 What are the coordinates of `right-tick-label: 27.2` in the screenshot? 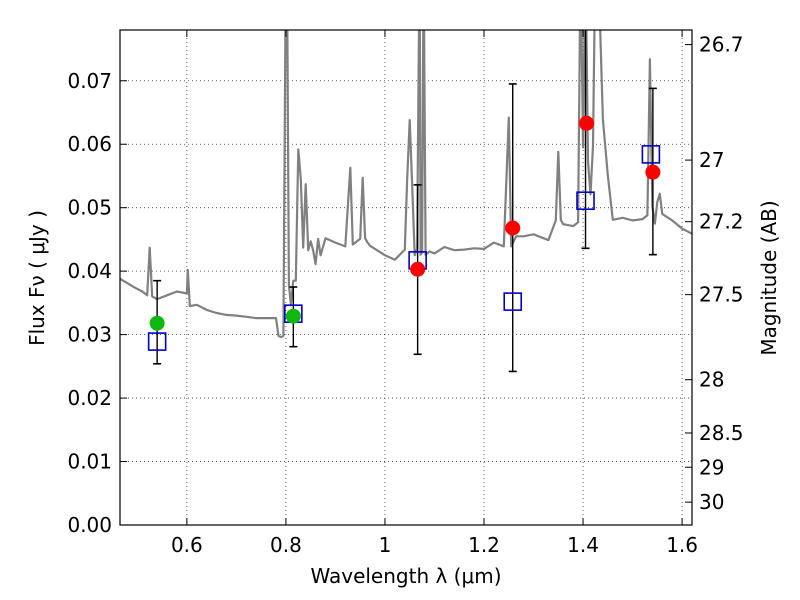 It's located at (721, 222).